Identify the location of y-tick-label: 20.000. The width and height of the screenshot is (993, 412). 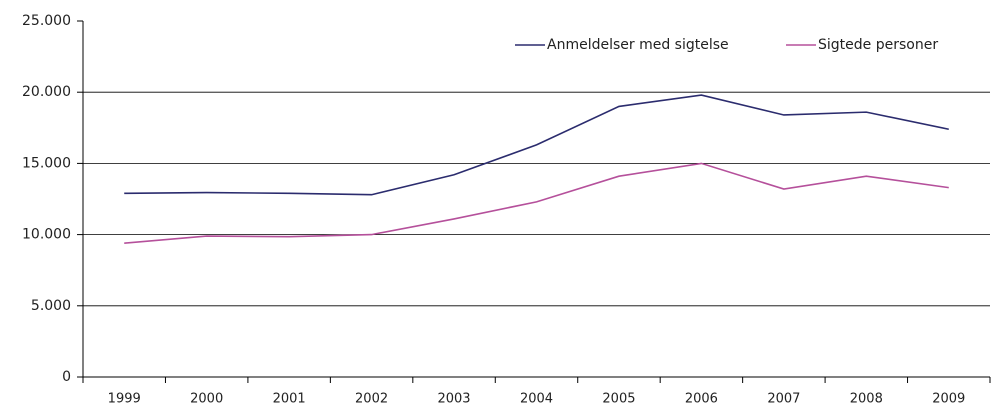
(46, 92).